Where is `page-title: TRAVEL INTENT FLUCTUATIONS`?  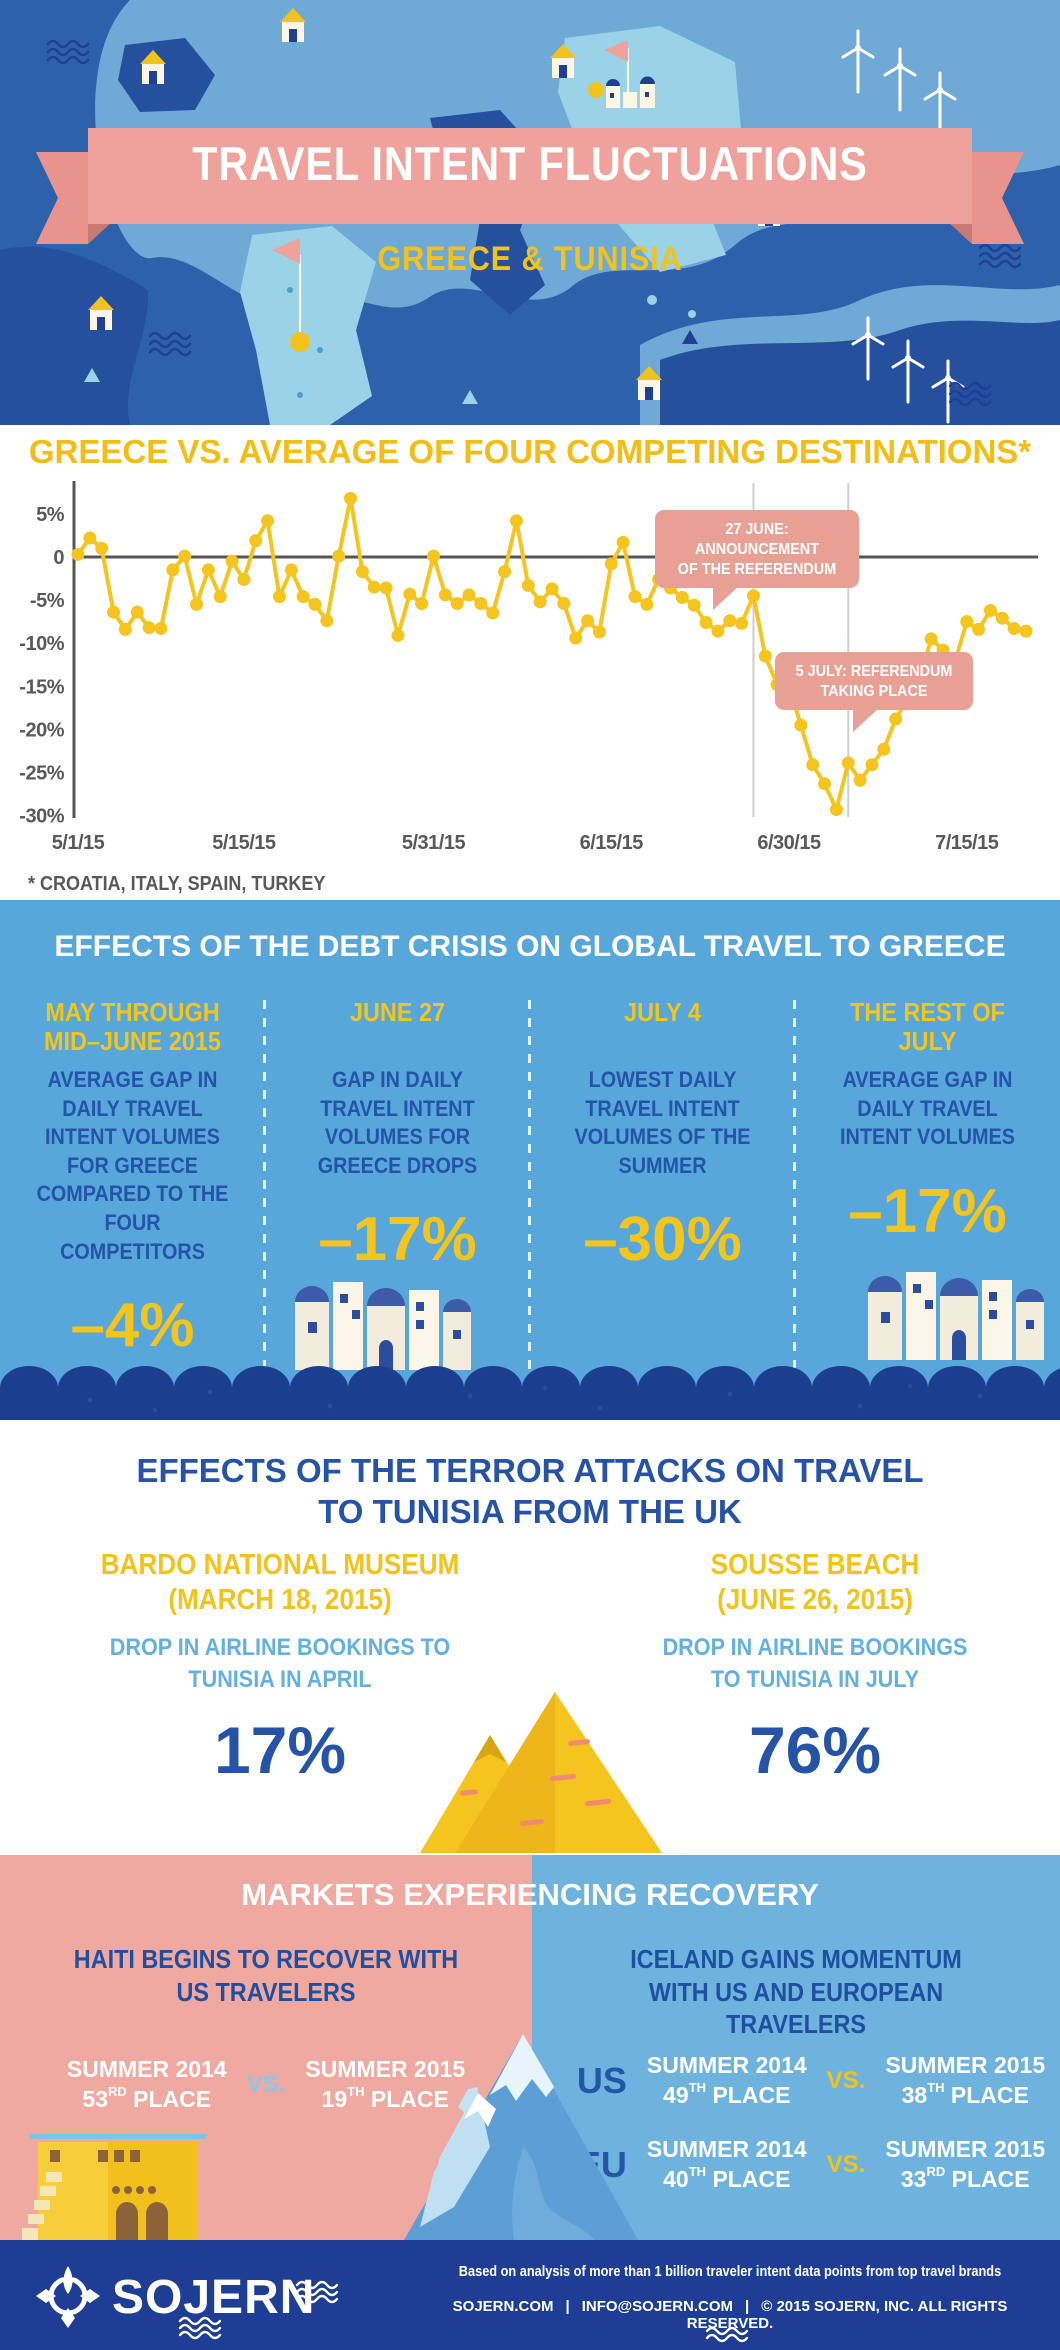 page-title: TRAVEL INTENT FLUCTUATIONS is located at coordinates (530, 163).